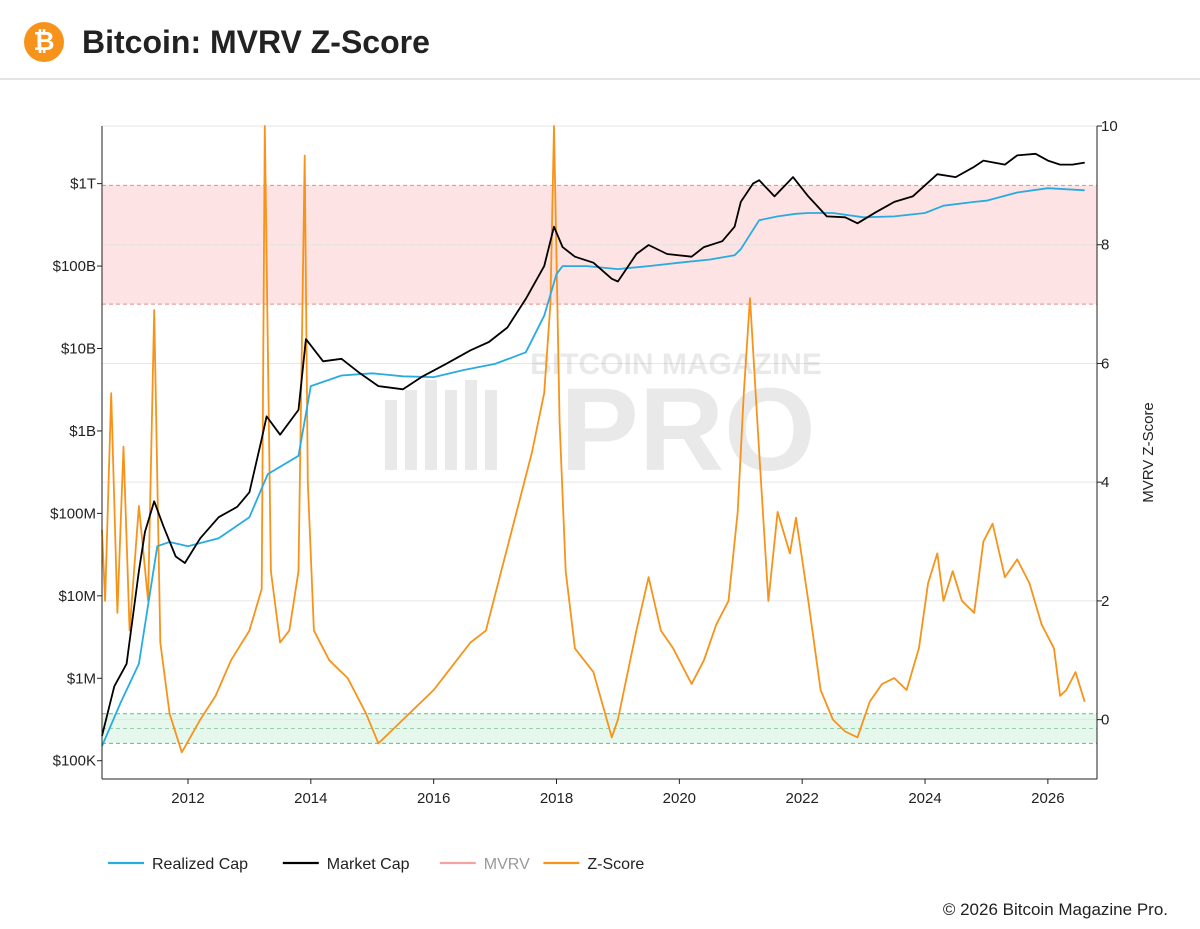  Describe the element at coordinates (256, 42) in the screenshot. I see `page-title: Bitcoin: MVRV Z-Score` at that location.